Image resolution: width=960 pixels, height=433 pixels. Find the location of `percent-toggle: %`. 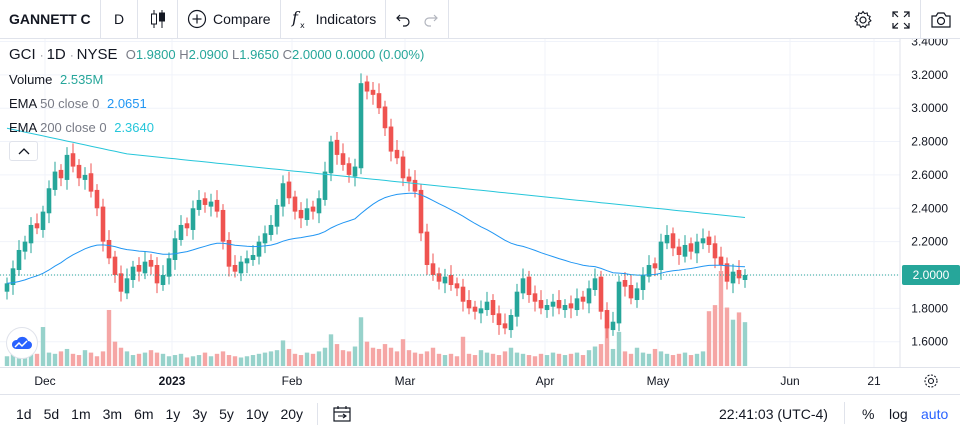

percent-toggle: % is located at coordinates (868, 414).